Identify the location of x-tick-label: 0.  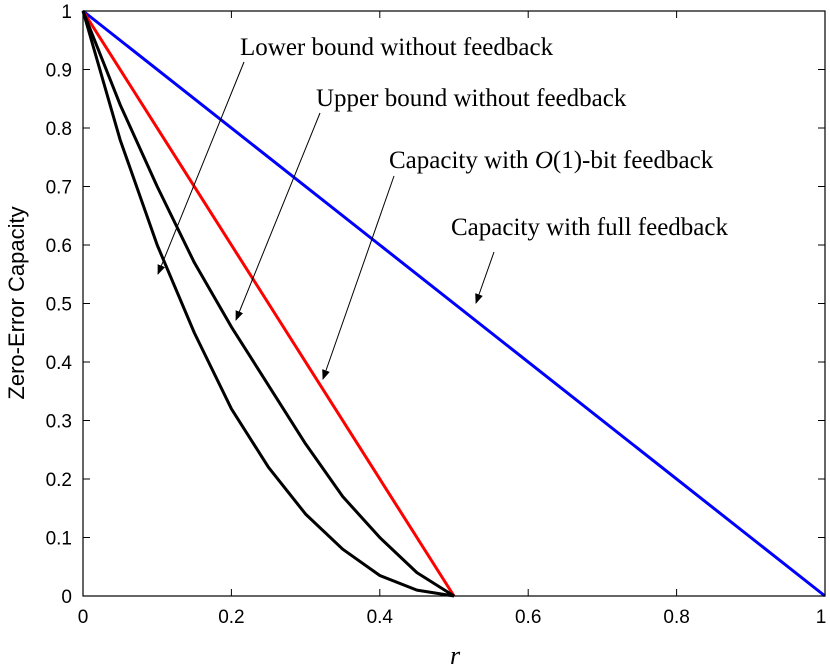
(83, 617).